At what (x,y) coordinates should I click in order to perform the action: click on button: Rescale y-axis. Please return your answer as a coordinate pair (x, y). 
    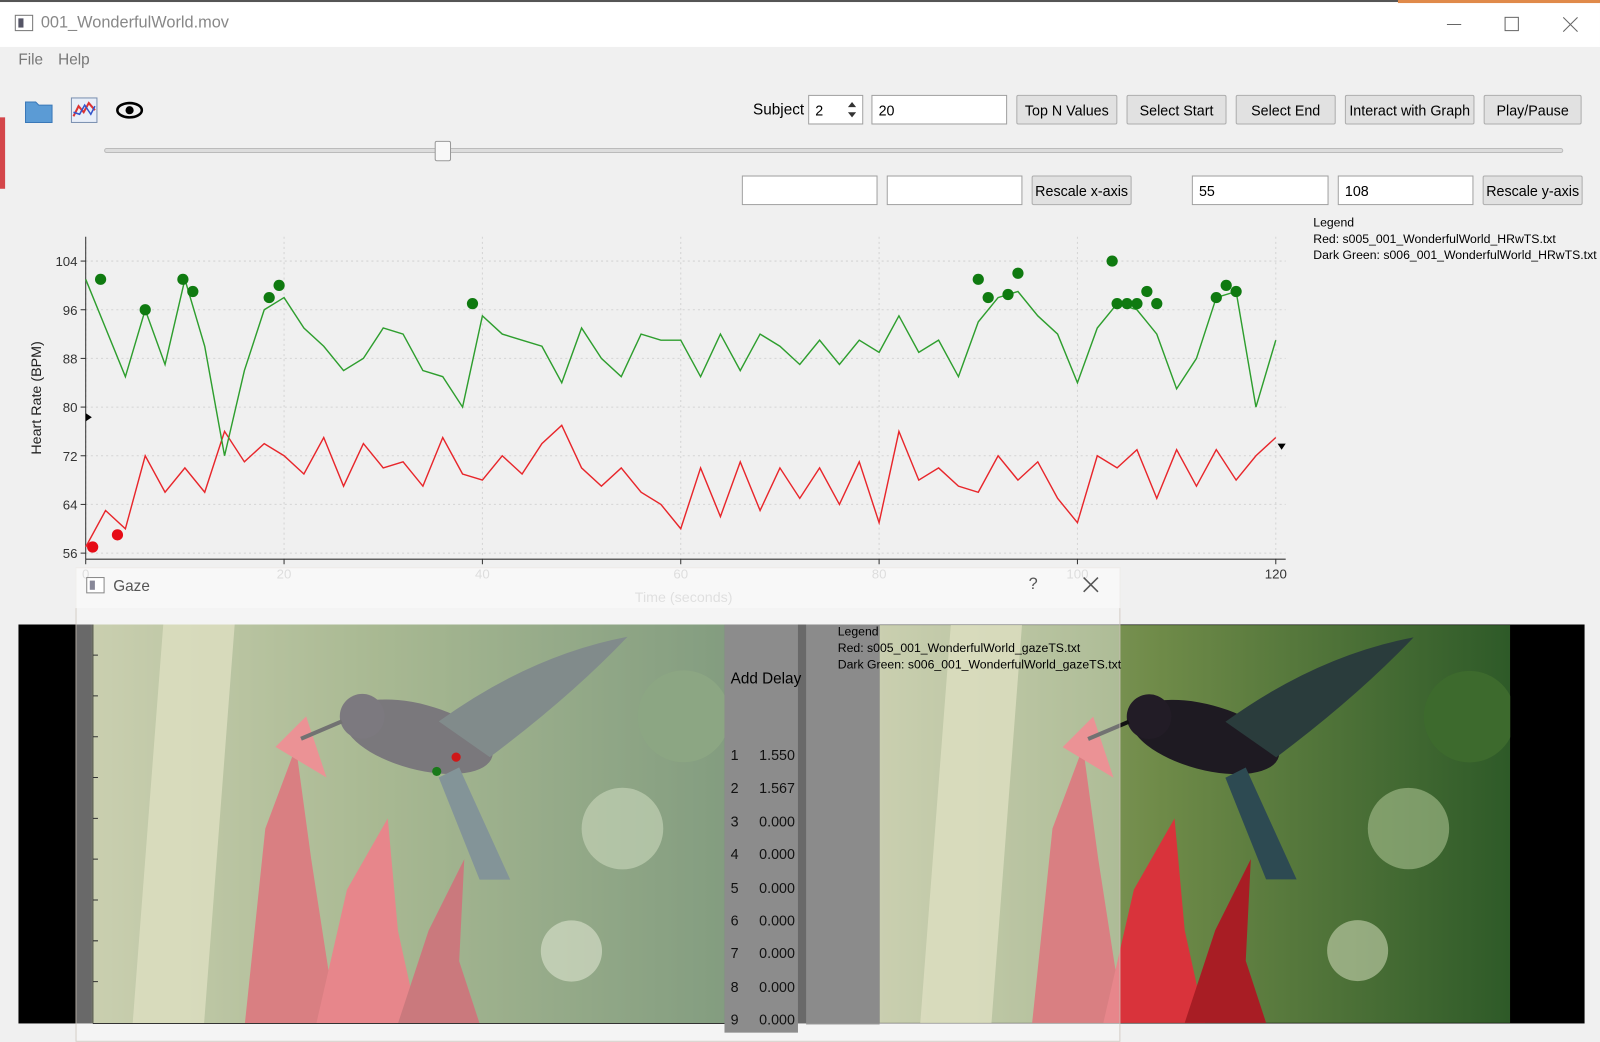
    Looking at the image, I should click on (1532, 190).